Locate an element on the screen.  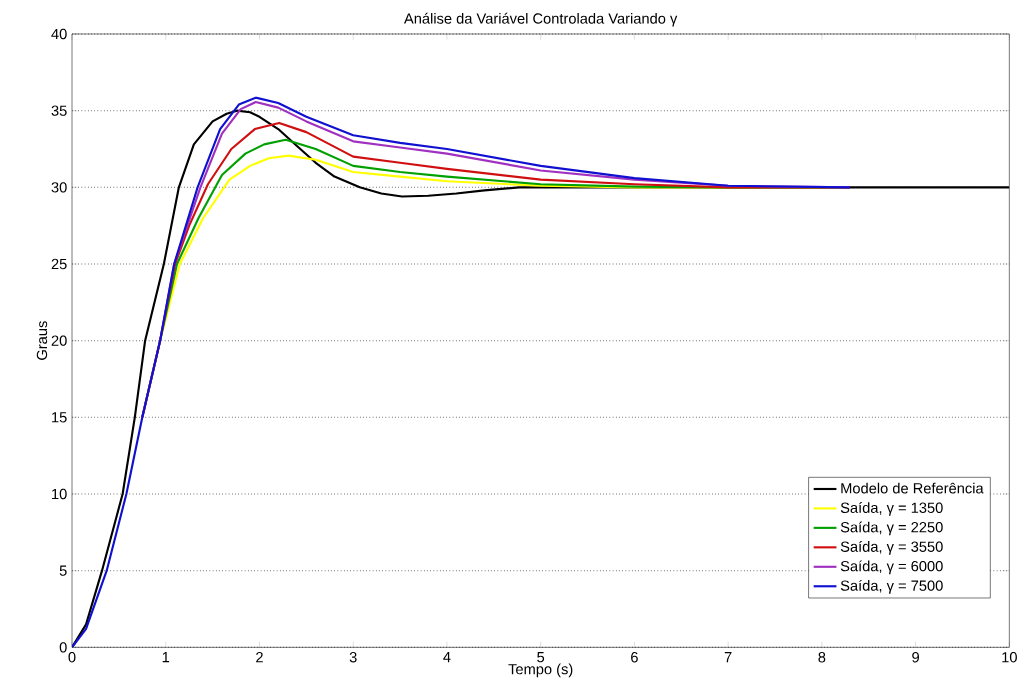
x-tick-label: 6 is located at coordinates (634, 657).